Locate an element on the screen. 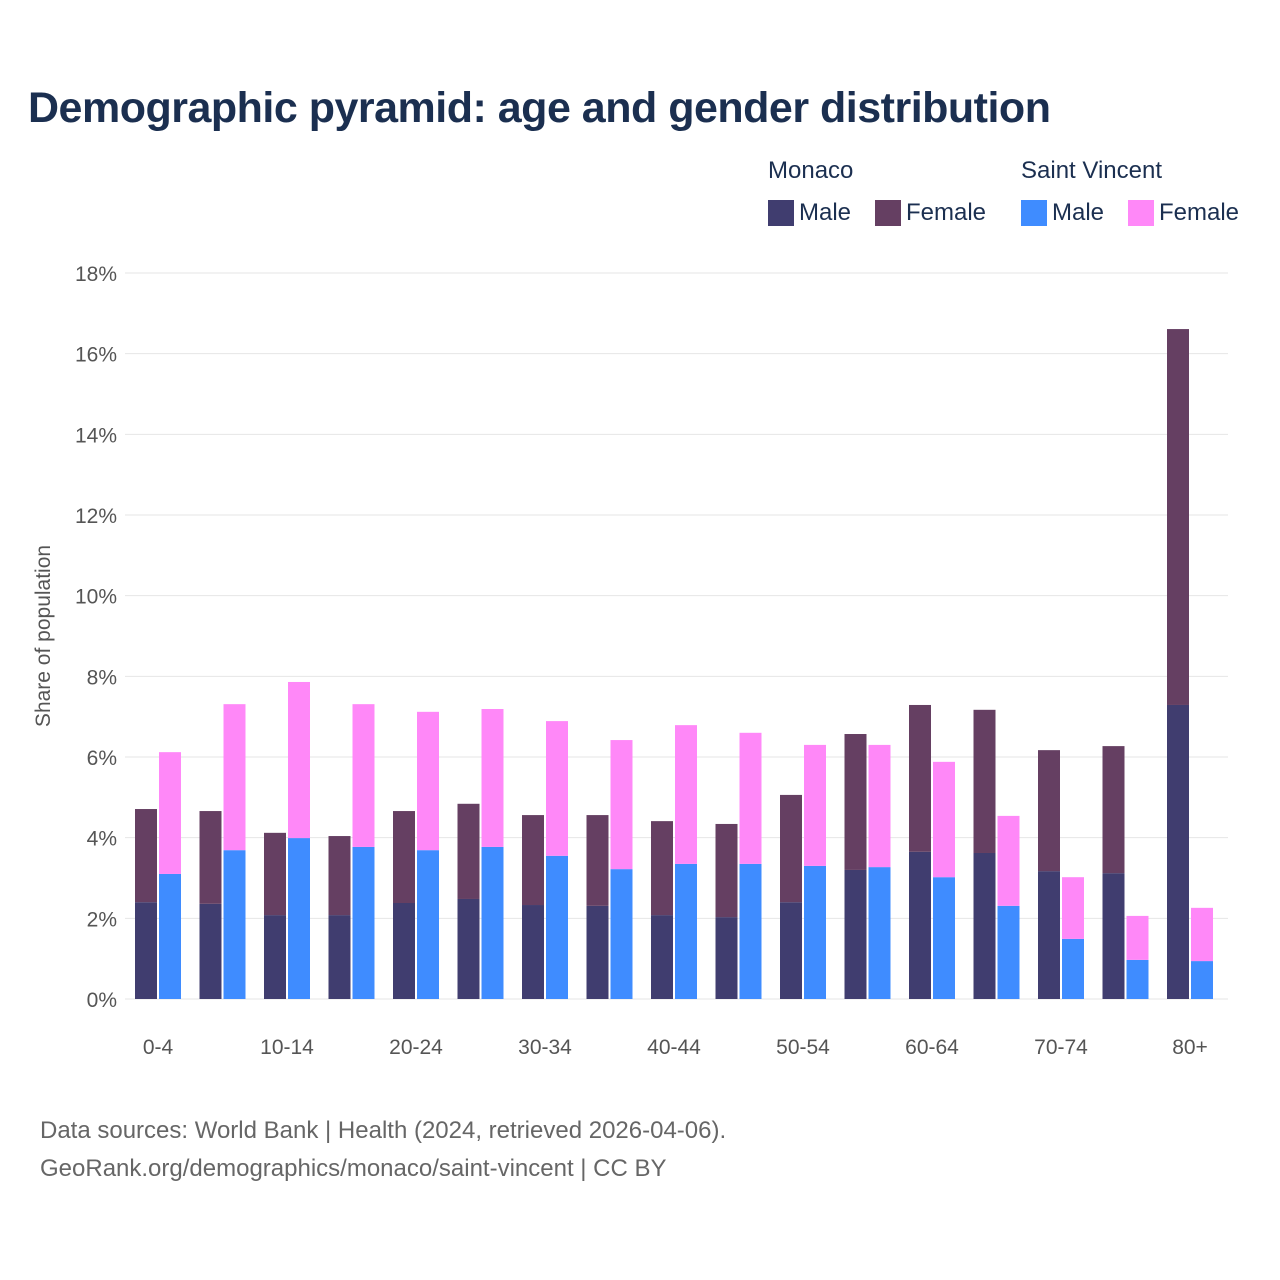 The image size is (1280, 1280). y-tick-label: 18% is located at coordinates (96, 274).